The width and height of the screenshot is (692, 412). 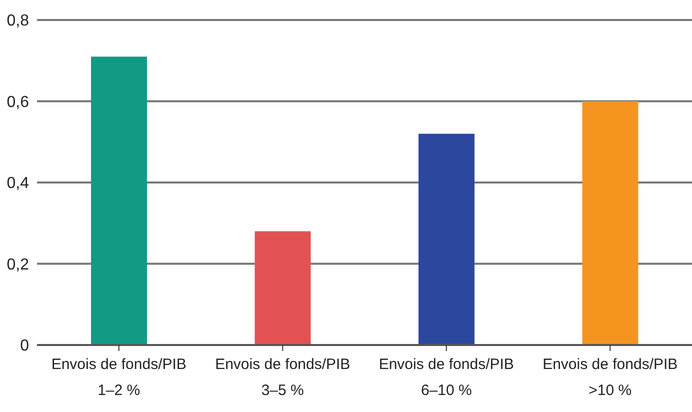 I want to click on y-tick-label: 0,2, so click(x=18, y=265).